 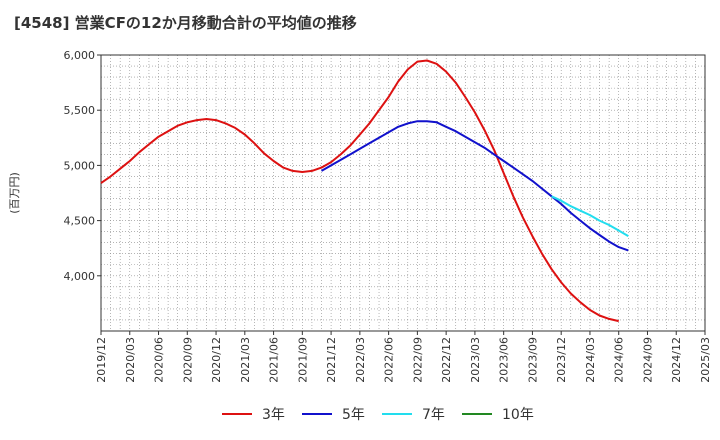 I want to click on x-tick-label: 2021/03, so click(x=245, y=360).